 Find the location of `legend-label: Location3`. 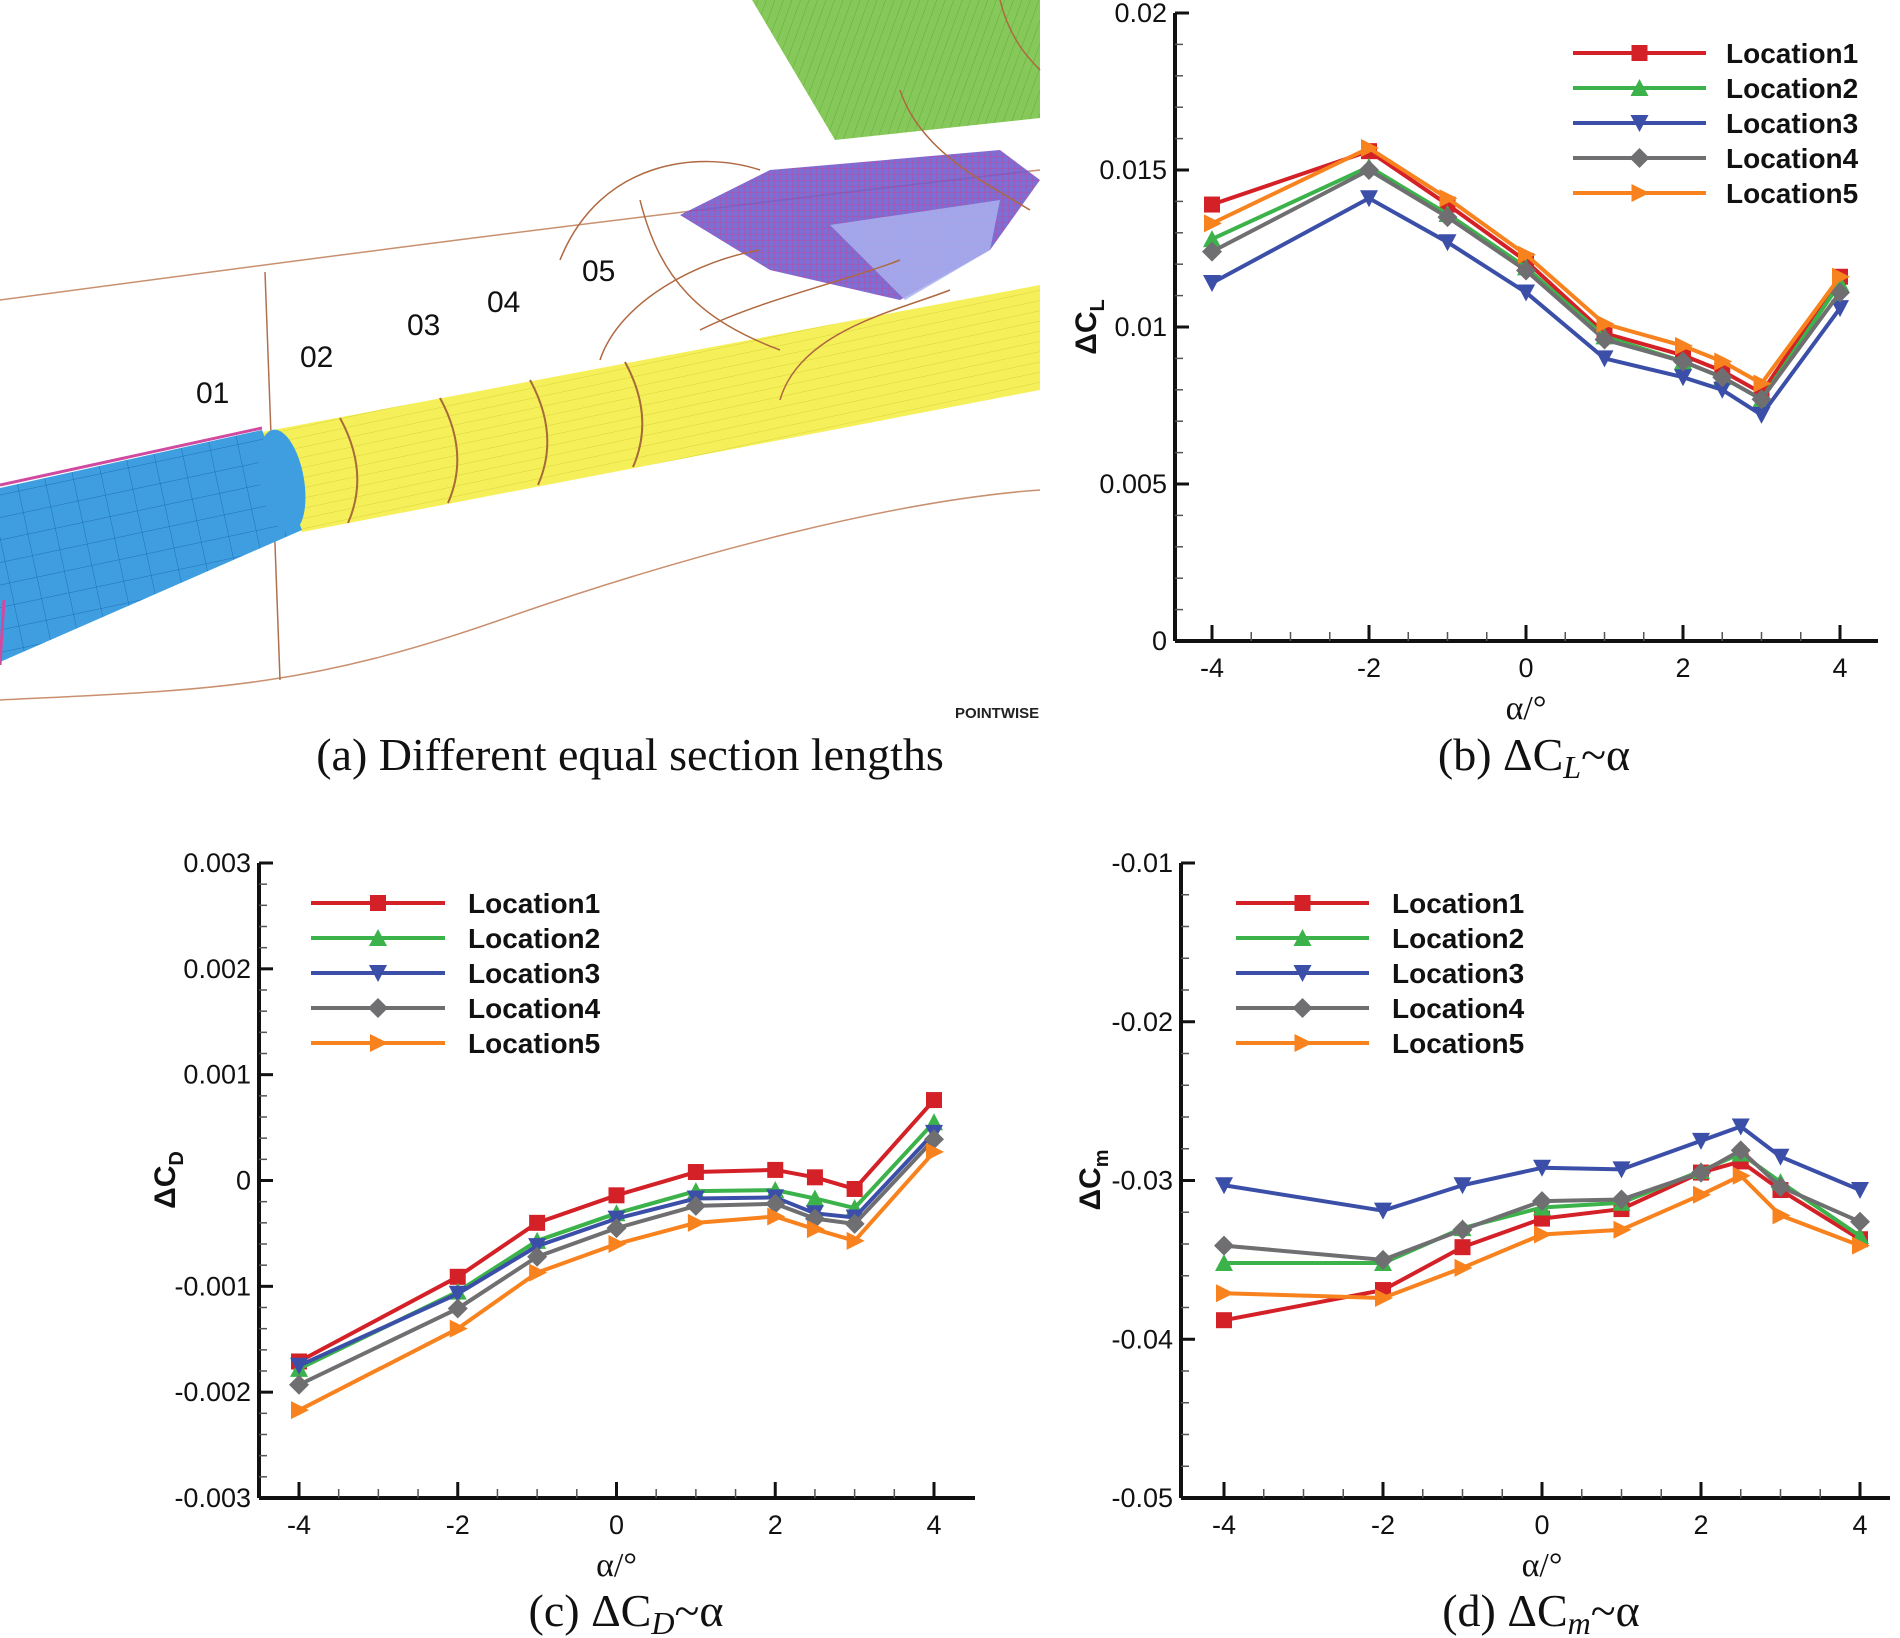

legend-label: Location3 is located at coordinates (534, 973).